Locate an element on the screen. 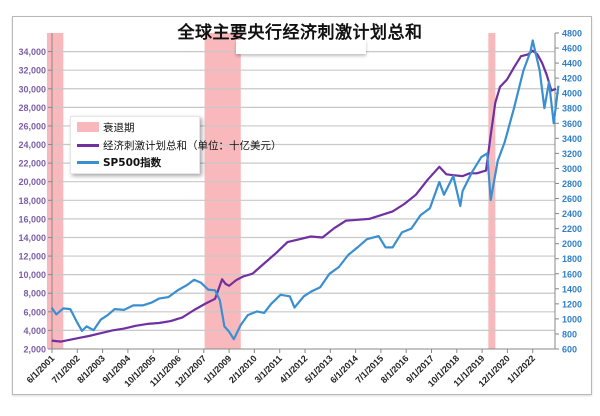  right-axis-tick-label: 2200 is located at coordinates (572, 229).